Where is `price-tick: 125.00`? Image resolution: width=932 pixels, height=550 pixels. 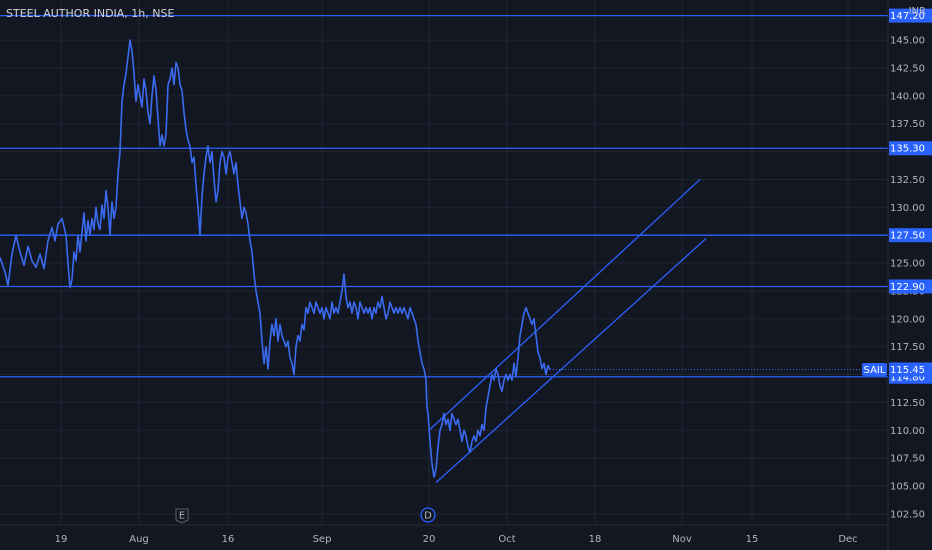 price-tick: 125.00 is located at coordinates (907, 264).